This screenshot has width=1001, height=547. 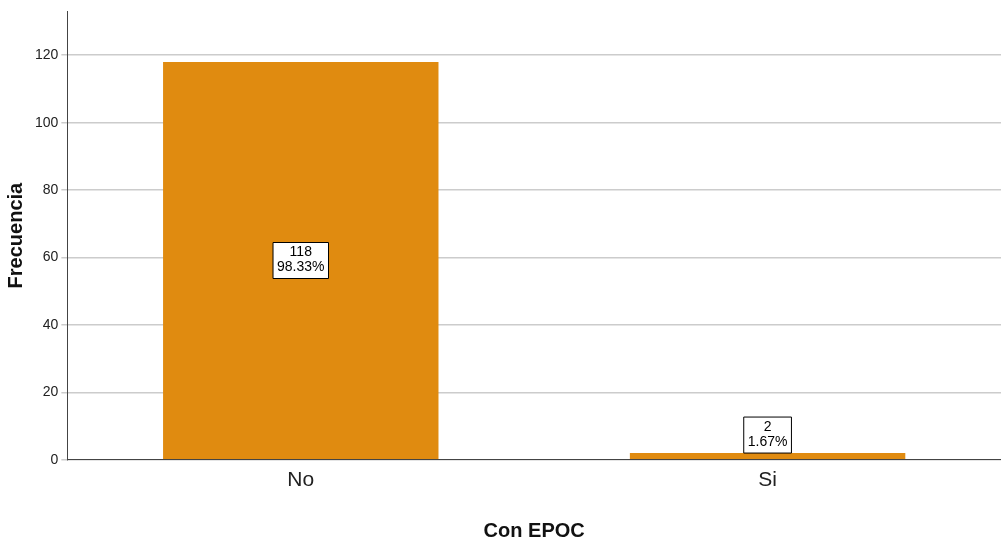 I want to click on data-label: 2 1.67%, so click(x=767, y=433).